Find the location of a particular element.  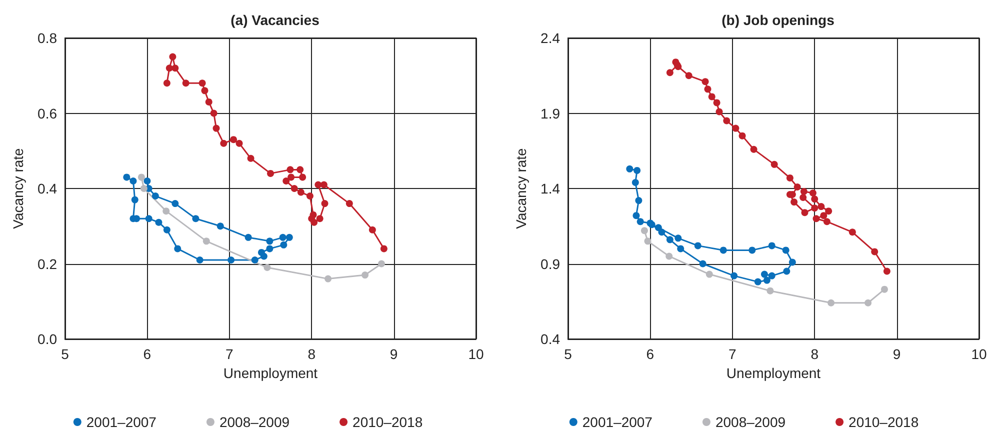

y-tick-label: 0.0 is located at coordinates (48, 339).